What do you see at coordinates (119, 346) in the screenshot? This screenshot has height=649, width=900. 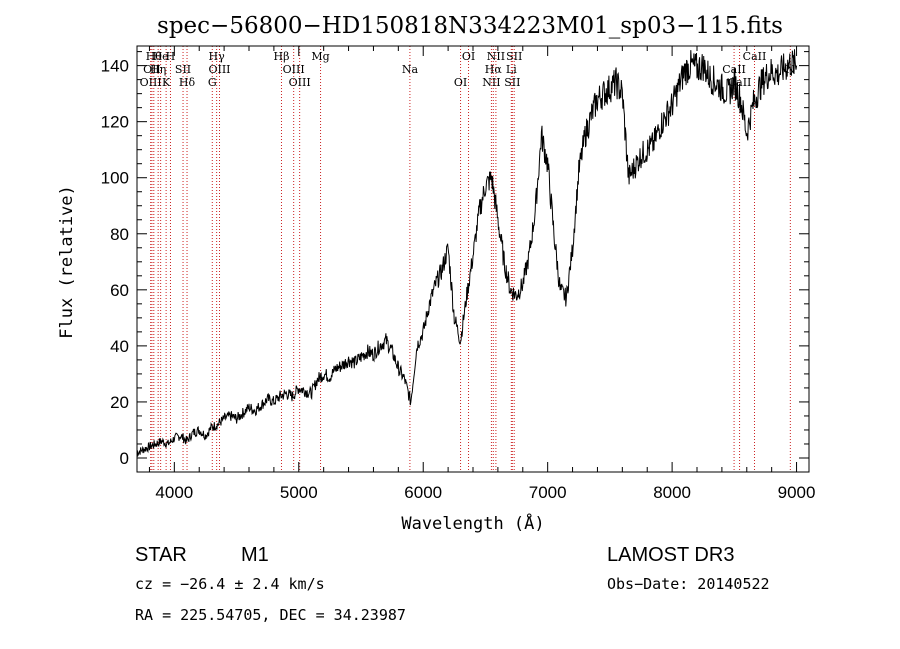 I see `y-tick-label: 40` at bounding box center [119, 346].